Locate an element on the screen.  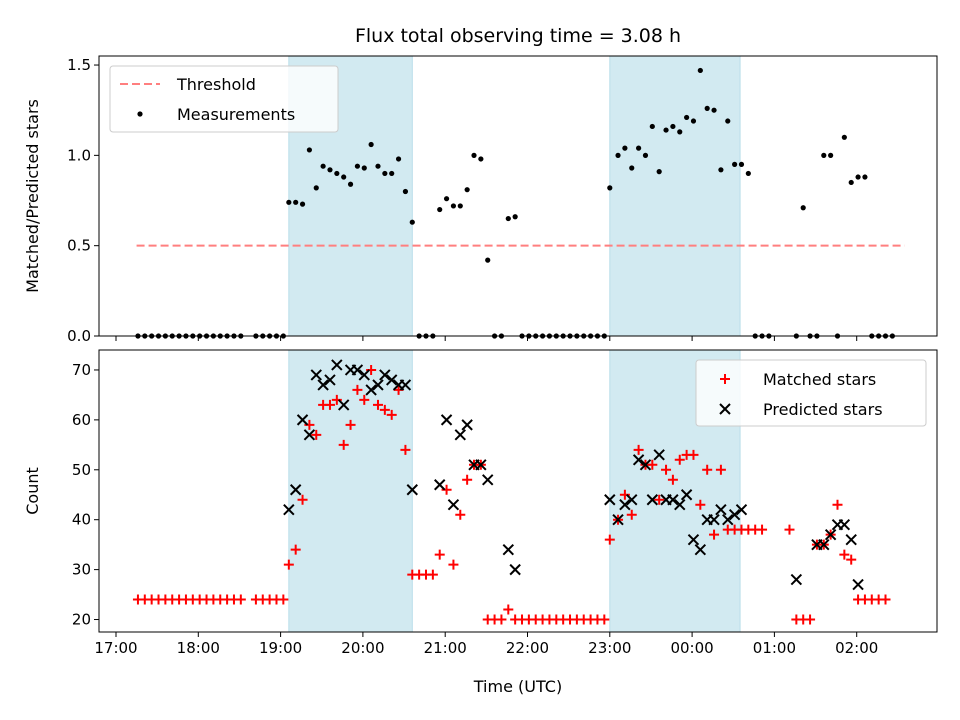
x-tick-label: 19:00 is located at coordinates (280, 648).